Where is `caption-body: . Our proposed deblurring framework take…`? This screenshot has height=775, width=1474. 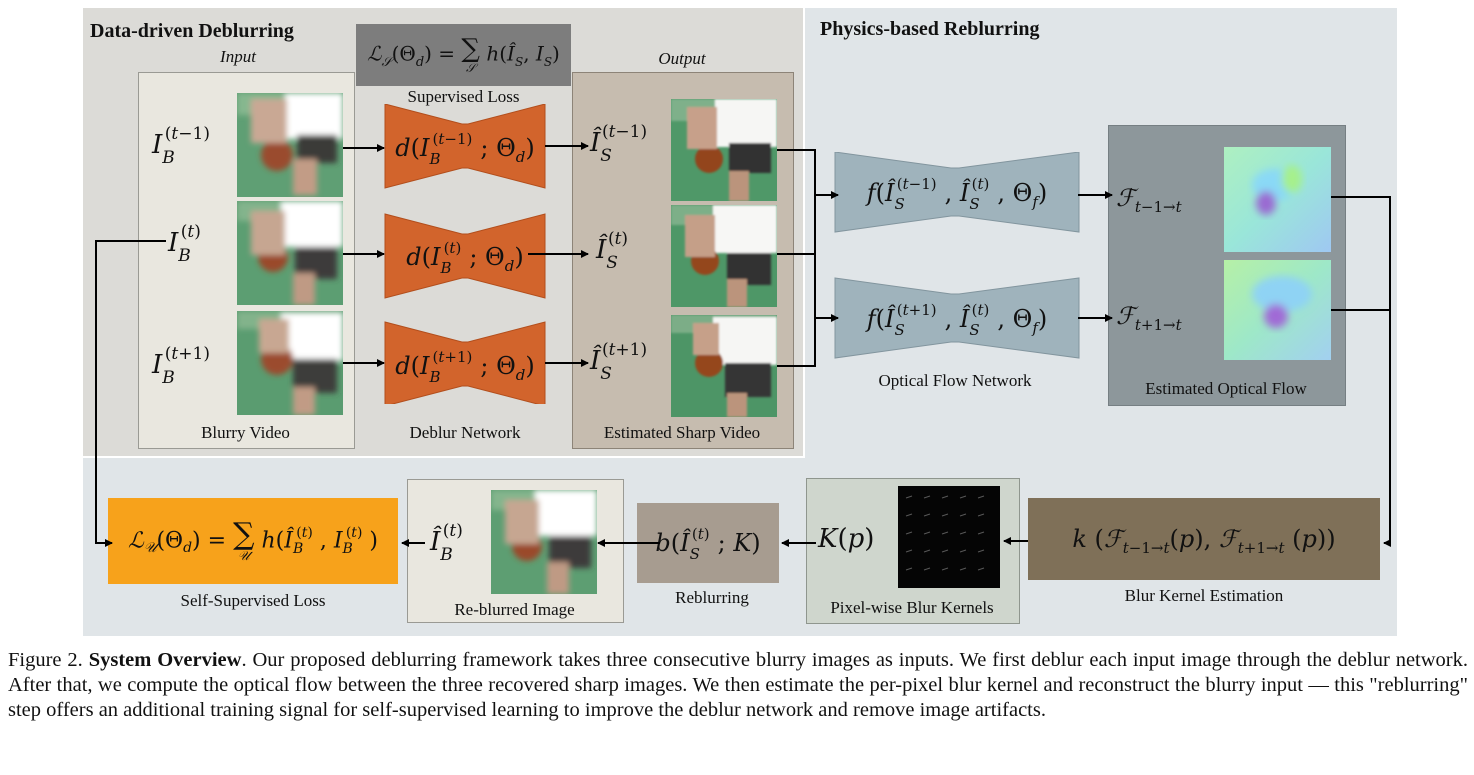 caption-body: . Our proposed deblurring framework take… is located at coordinates (738, 685).